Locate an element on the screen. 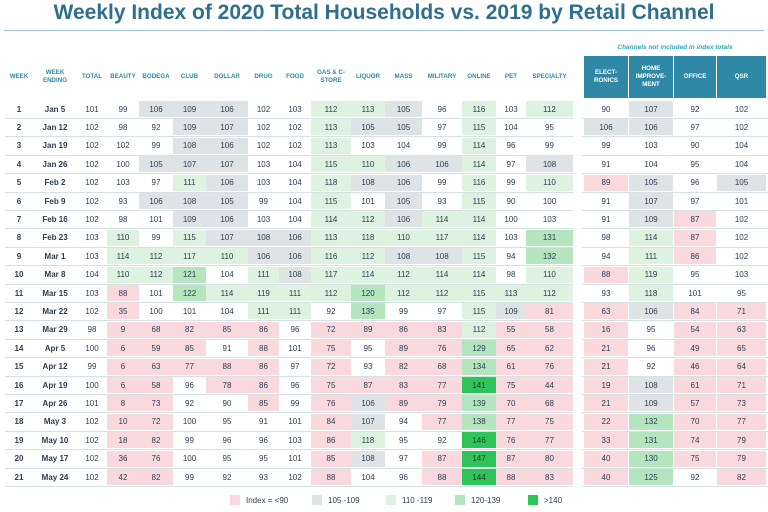  excluded-index-cell: 105 is located at coordinates (741, 182).